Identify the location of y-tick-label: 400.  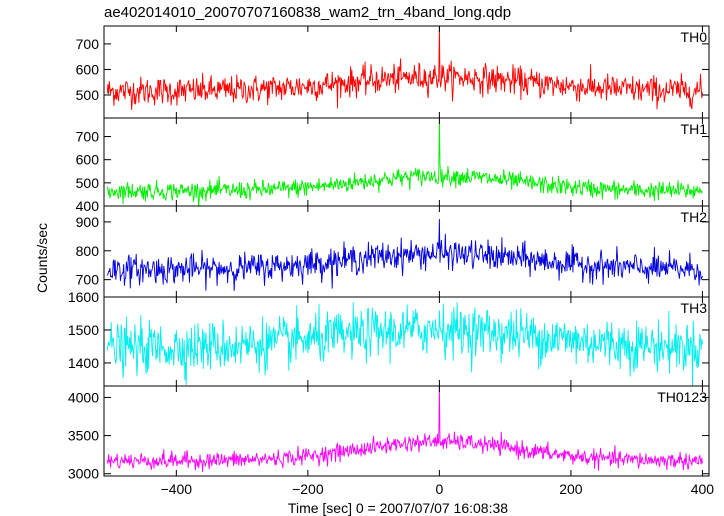
(88, 206).